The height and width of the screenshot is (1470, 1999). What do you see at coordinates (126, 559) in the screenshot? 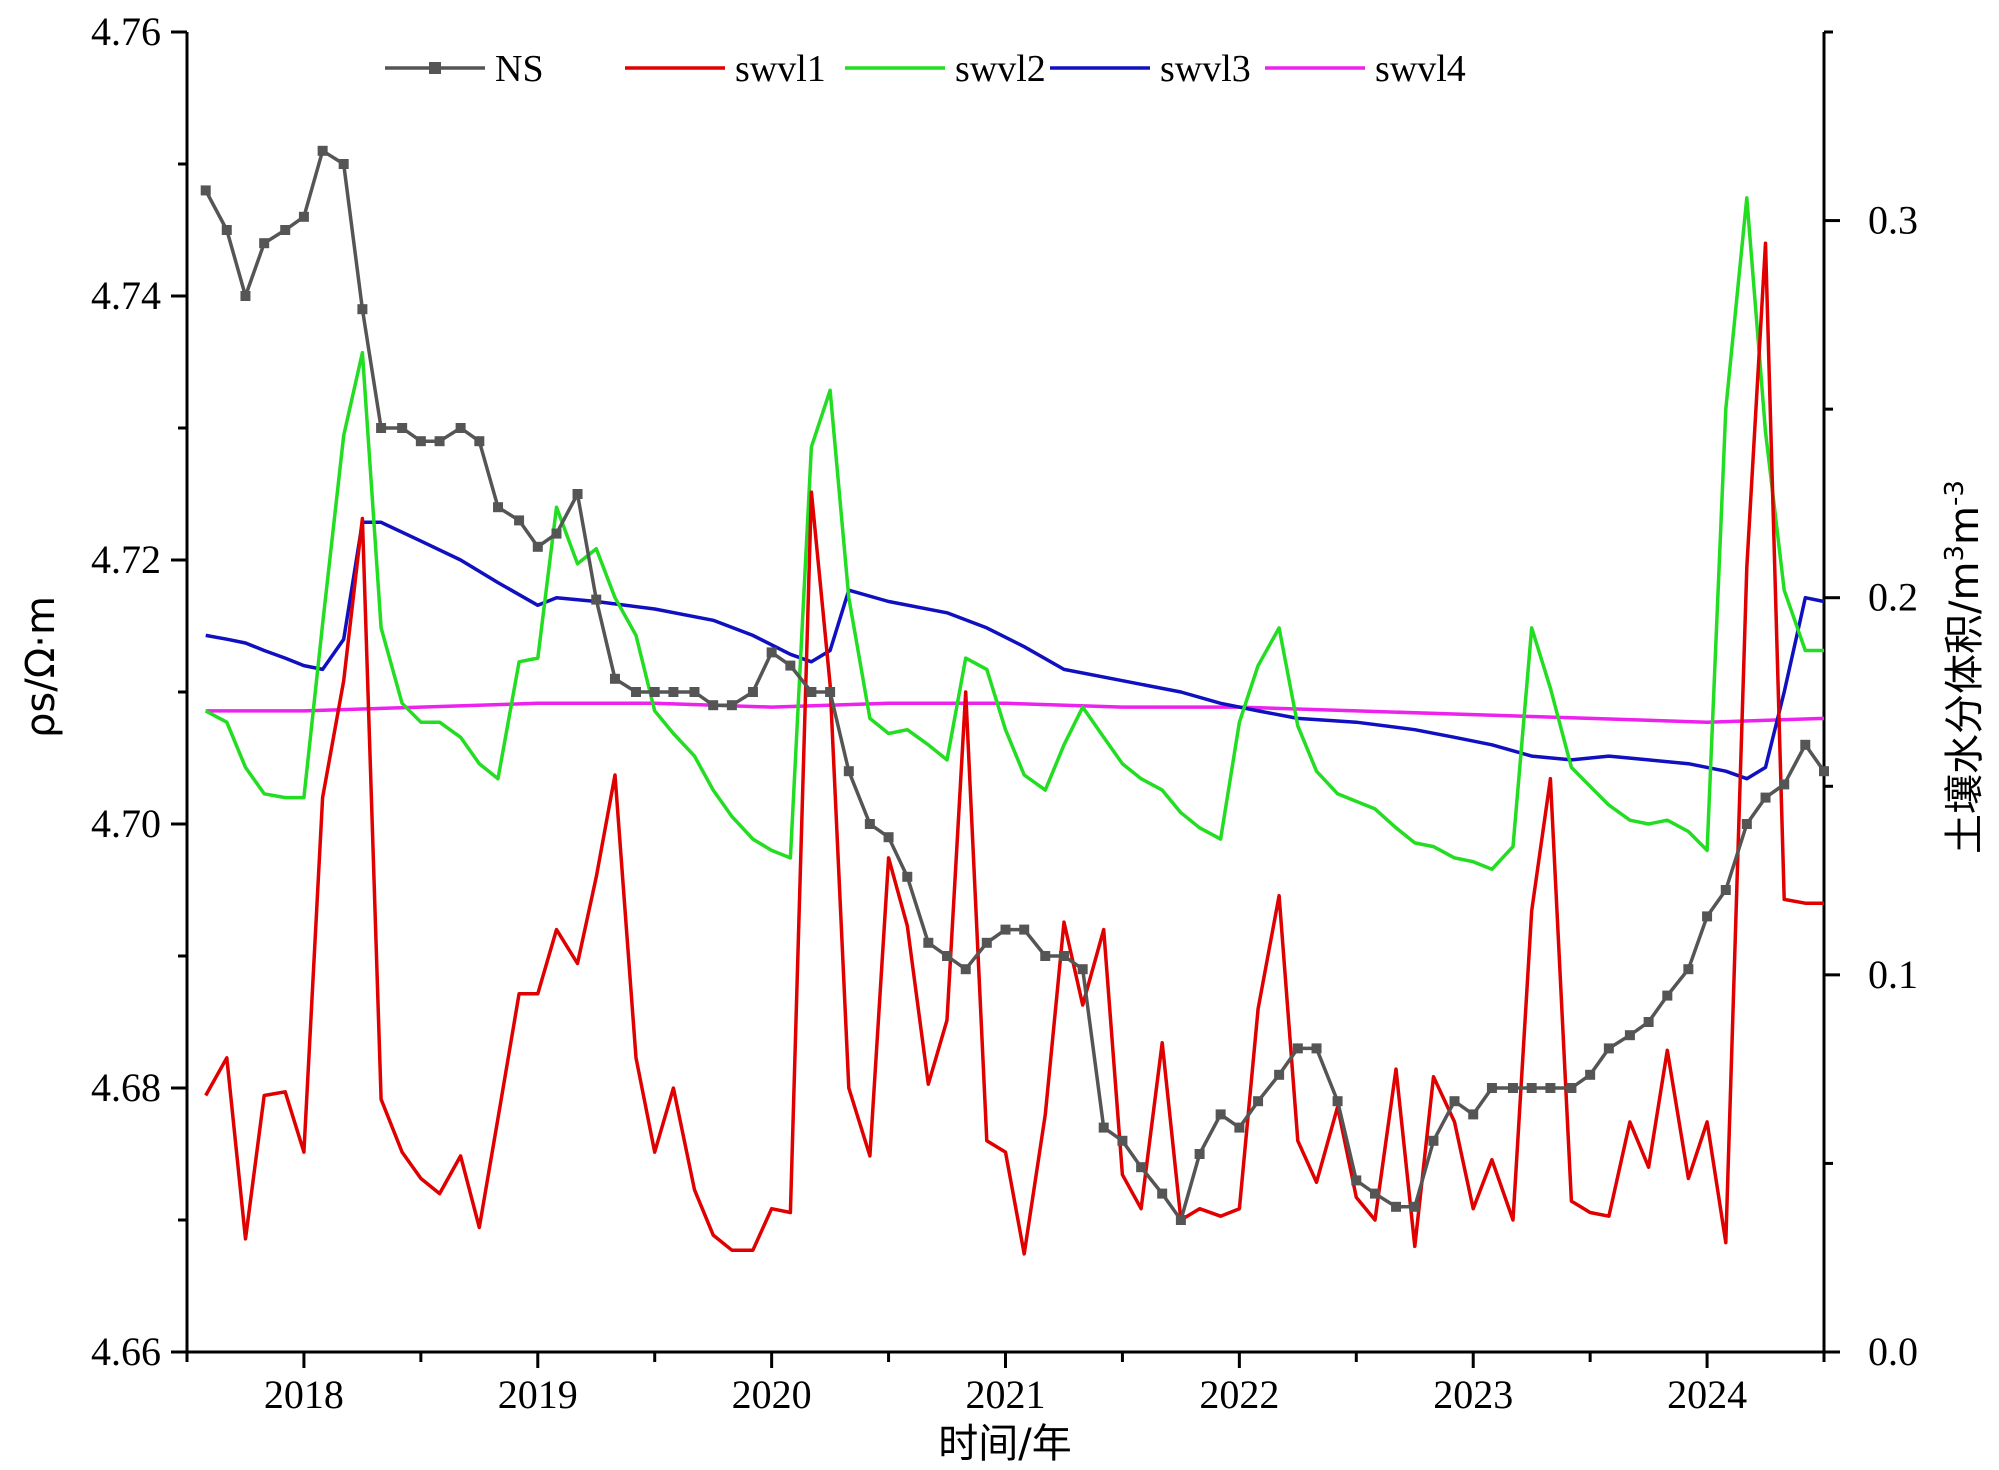
I see `y-left-tick-label: 4.72` at bounding box center [126, 559].